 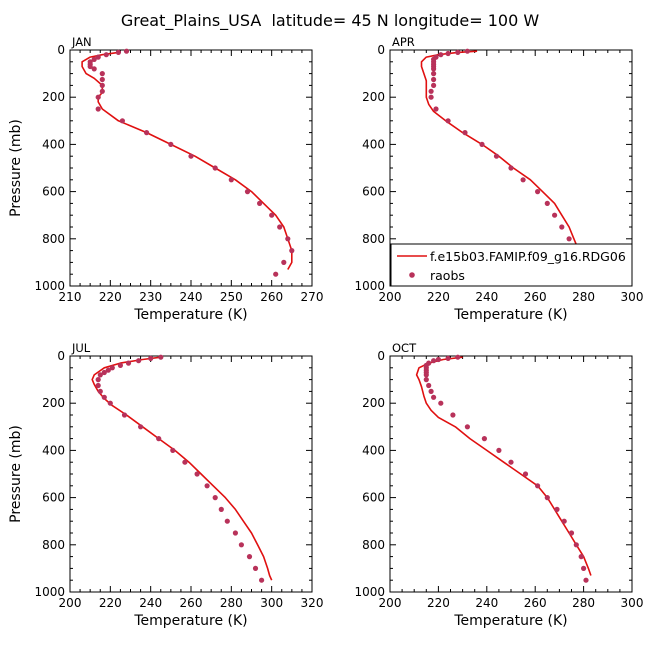 What do you see at coordinates (53, 403) in the screenshot?
I see `y-tick-label-jul: 200` at bounding box center [53, 403].